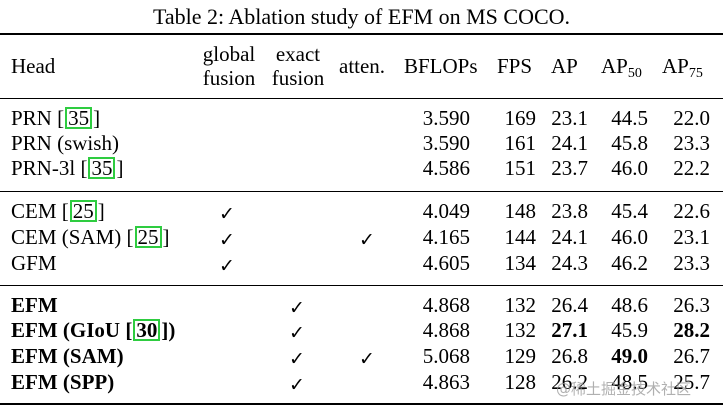 This screenshot has height=409, width=723. What do you see at coordinates (629, 382) in the screenshot?
I see `ap50-cell: 48.5` at bounding box center [629, 382].